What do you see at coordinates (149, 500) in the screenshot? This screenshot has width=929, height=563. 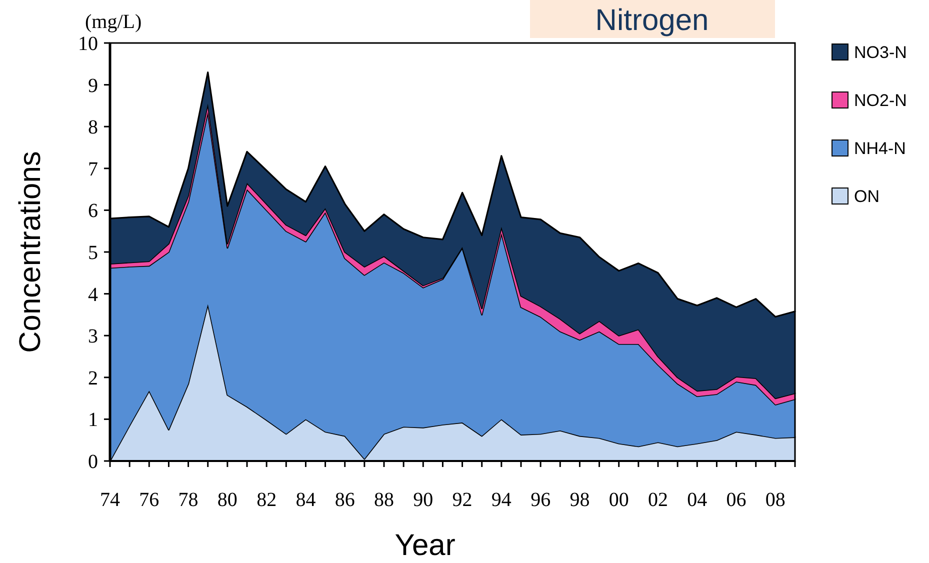 I see `x-tick-label: 76` at bounding box center [149, 500].